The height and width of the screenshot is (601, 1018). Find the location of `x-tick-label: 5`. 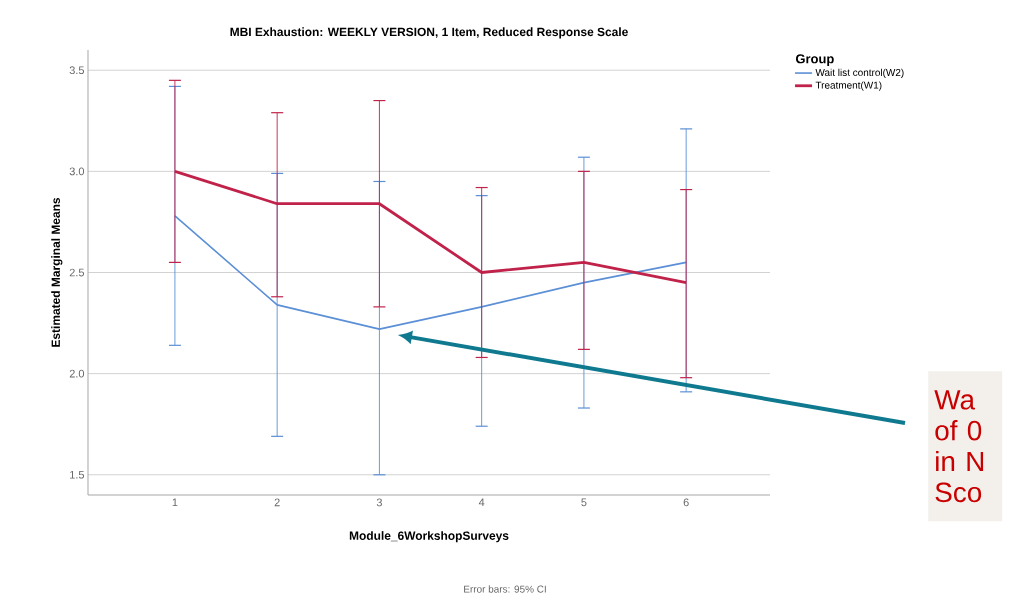

x-tick-label: 5 is located at coordinates (584, 502).